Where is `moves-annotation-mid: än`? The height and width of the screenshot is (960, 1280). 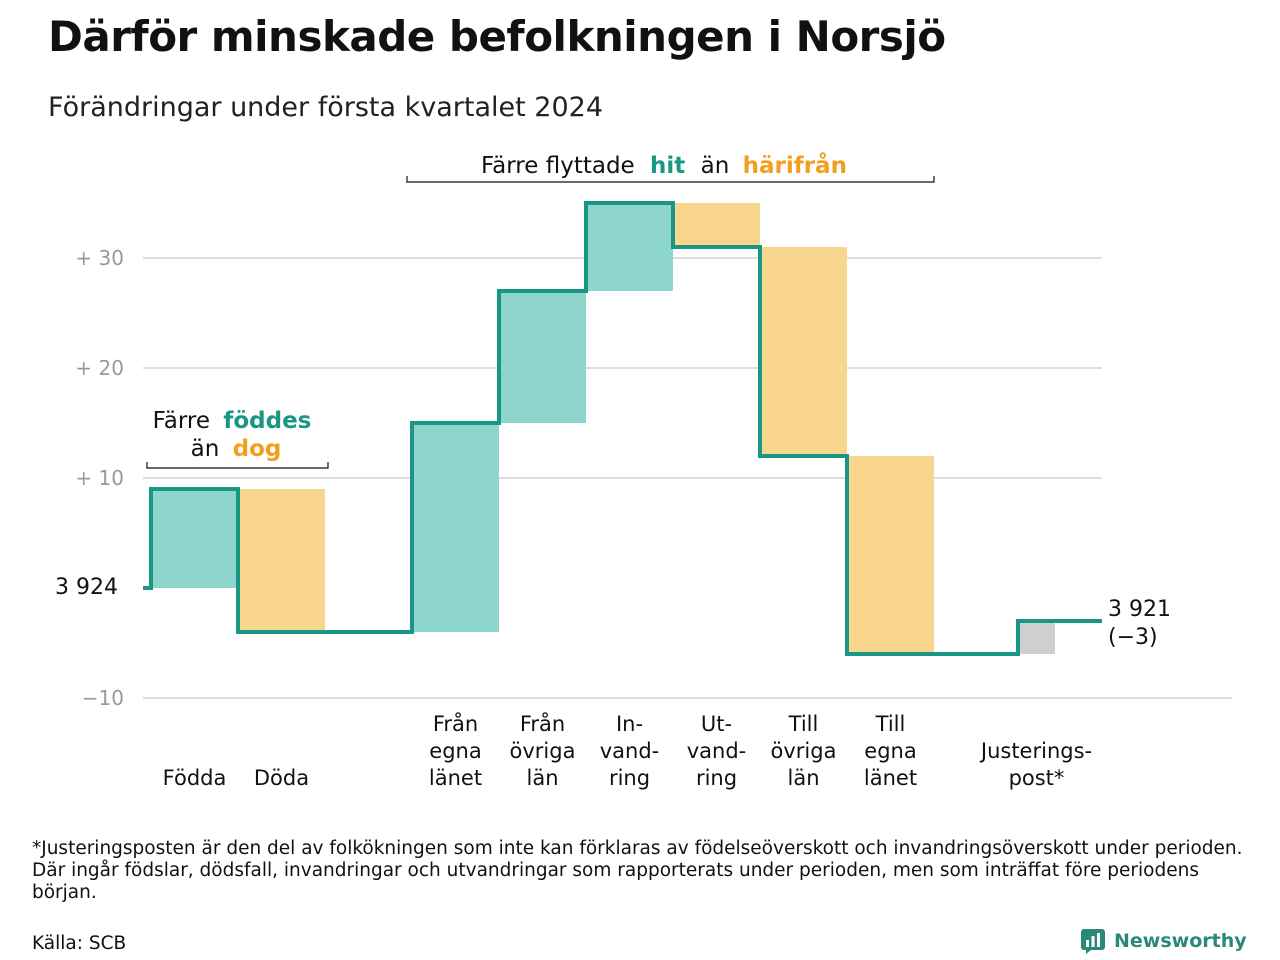 moves-annotation-mid: än is located at coordinates (715, 166).